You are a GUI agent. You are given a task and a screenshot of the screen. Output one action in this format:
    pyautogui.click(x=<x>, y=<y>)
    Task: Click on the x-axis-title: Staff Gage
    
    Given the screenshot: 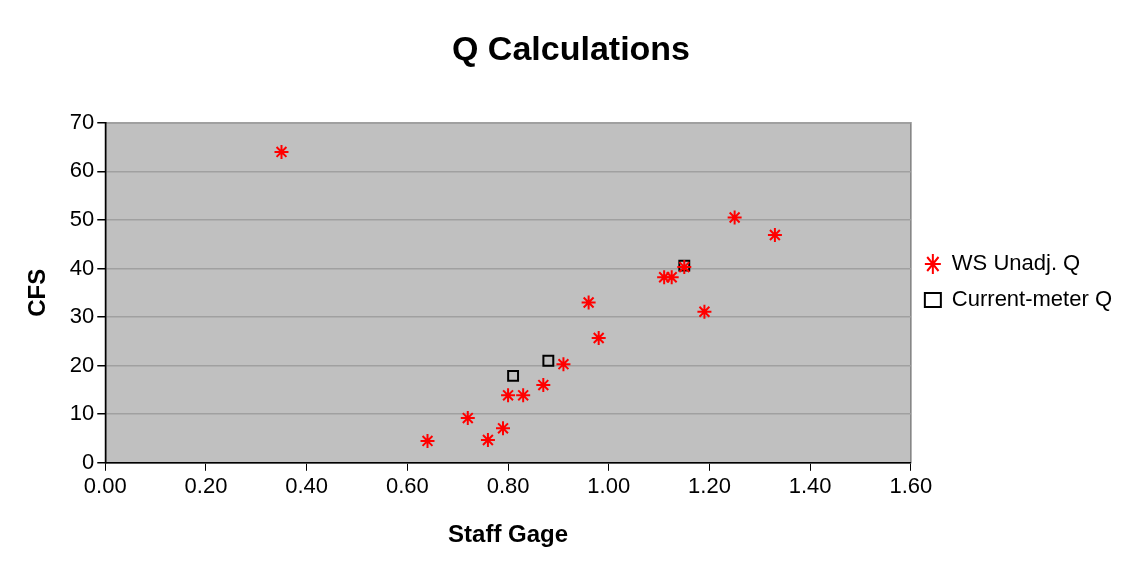 What is the action you would take?
    pyautogui.click(x=508, y=534)
    